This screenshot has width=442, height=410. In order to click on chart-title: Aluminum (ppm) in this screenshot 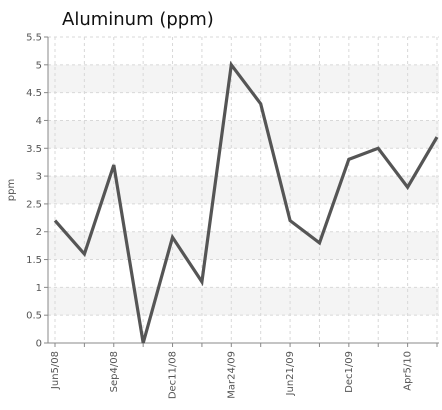, I will do `click(138, 19)`.